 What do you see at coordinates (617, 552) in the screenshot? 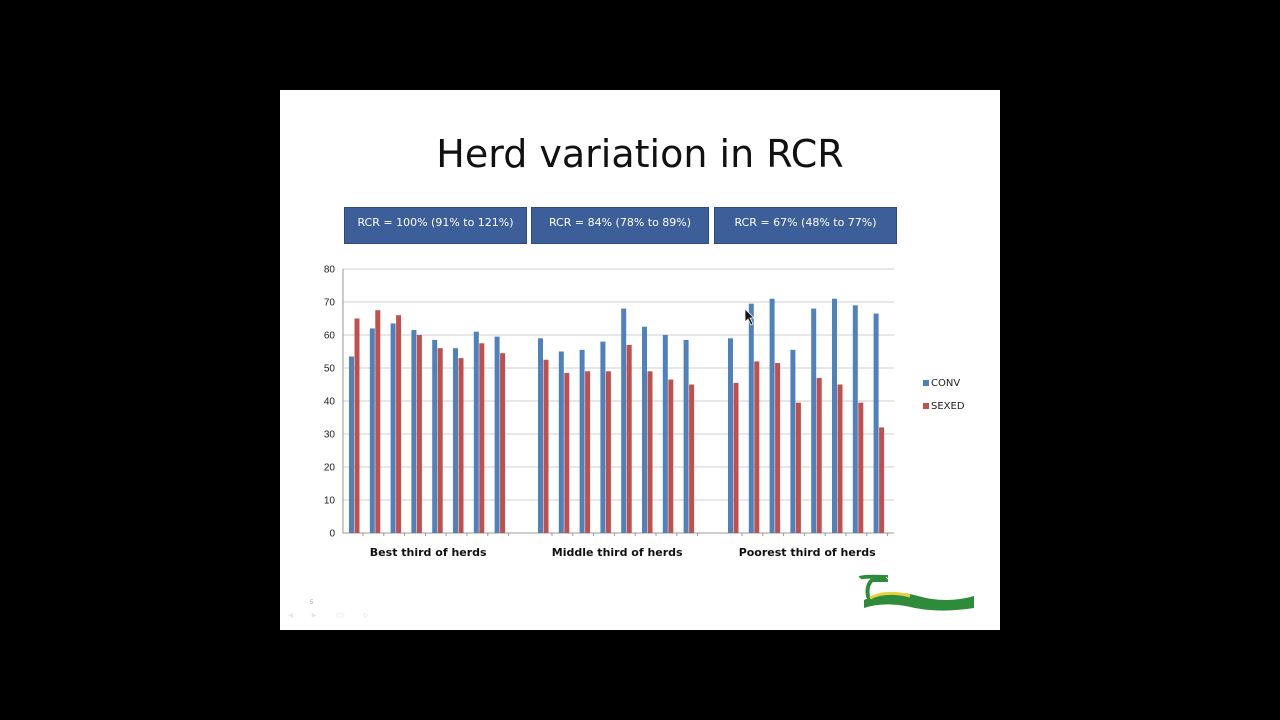
I see `x-group-label: Middle third of herds` at bounding box center [617, 552].